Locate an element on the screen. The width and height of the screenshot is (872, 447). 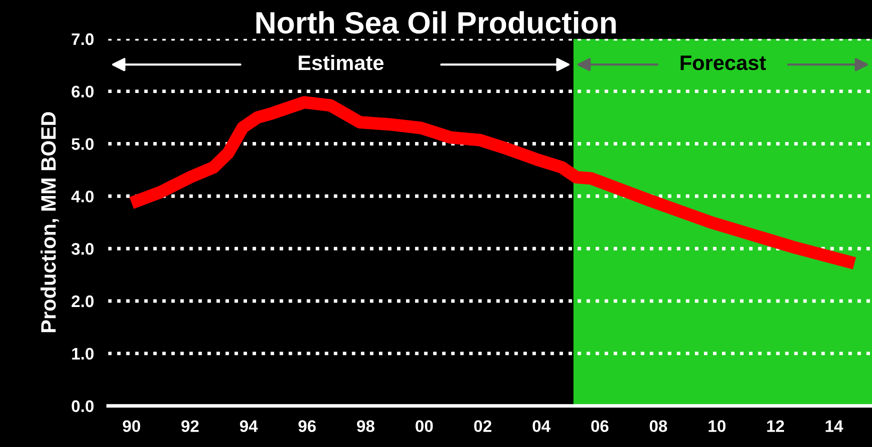
x-tick-label: 10 is located at coordinates (717, 426).